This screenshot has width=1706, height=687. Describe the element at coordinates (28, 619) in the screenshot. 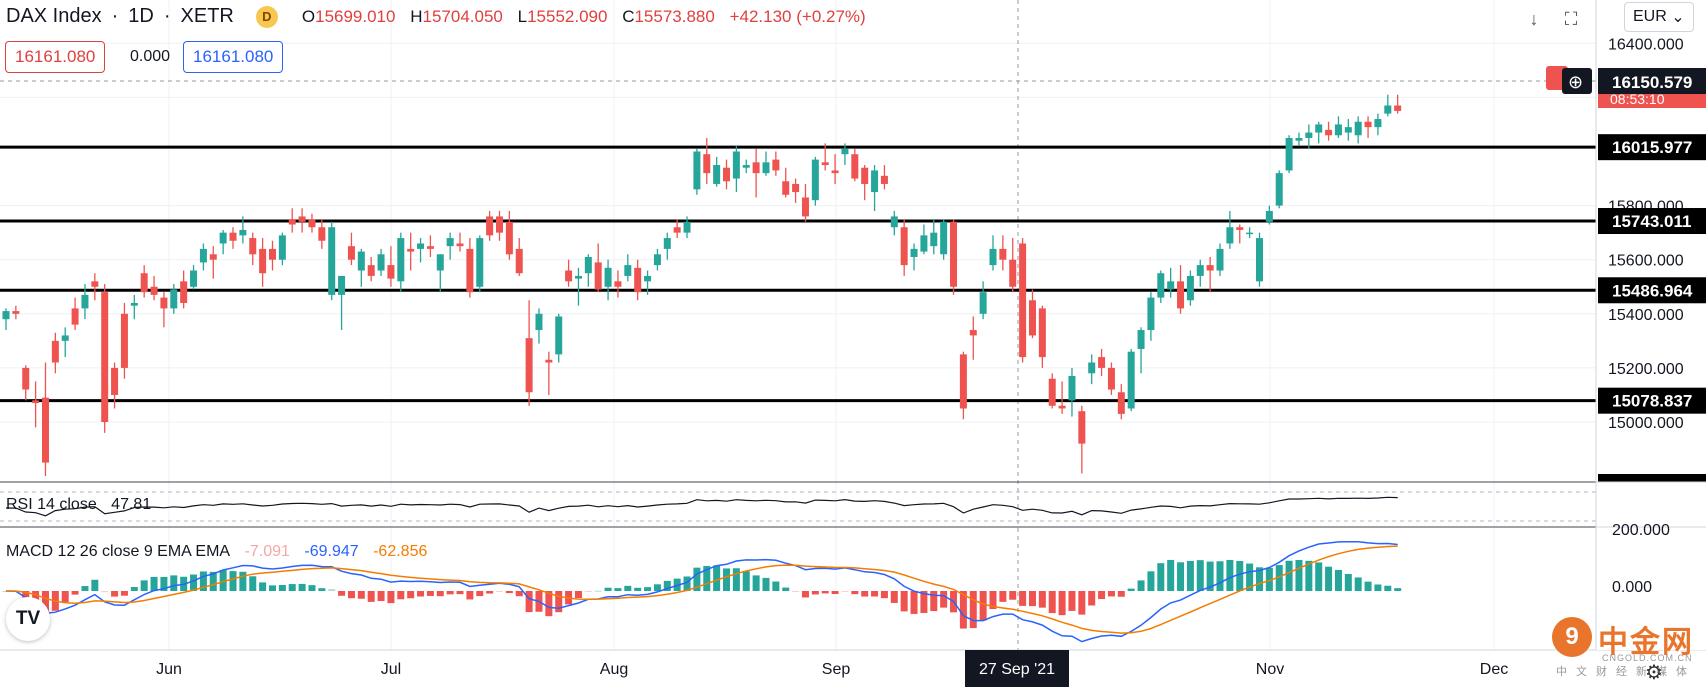

I see `tradingview-logo-icon: TV` at that location.